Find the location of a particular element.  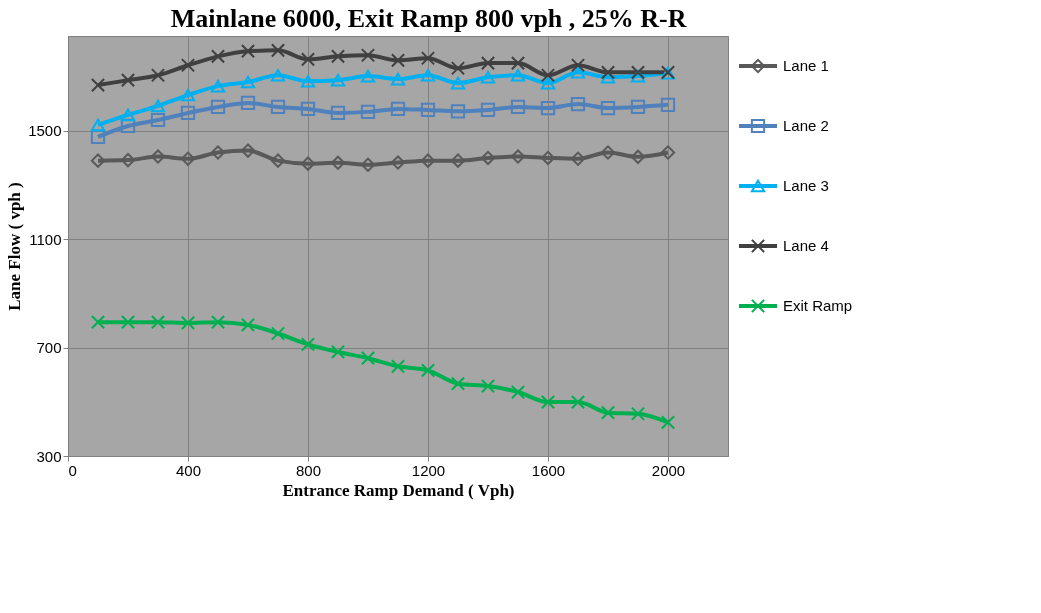

y-tick-label: 700 is located at coordinates (49, 348).